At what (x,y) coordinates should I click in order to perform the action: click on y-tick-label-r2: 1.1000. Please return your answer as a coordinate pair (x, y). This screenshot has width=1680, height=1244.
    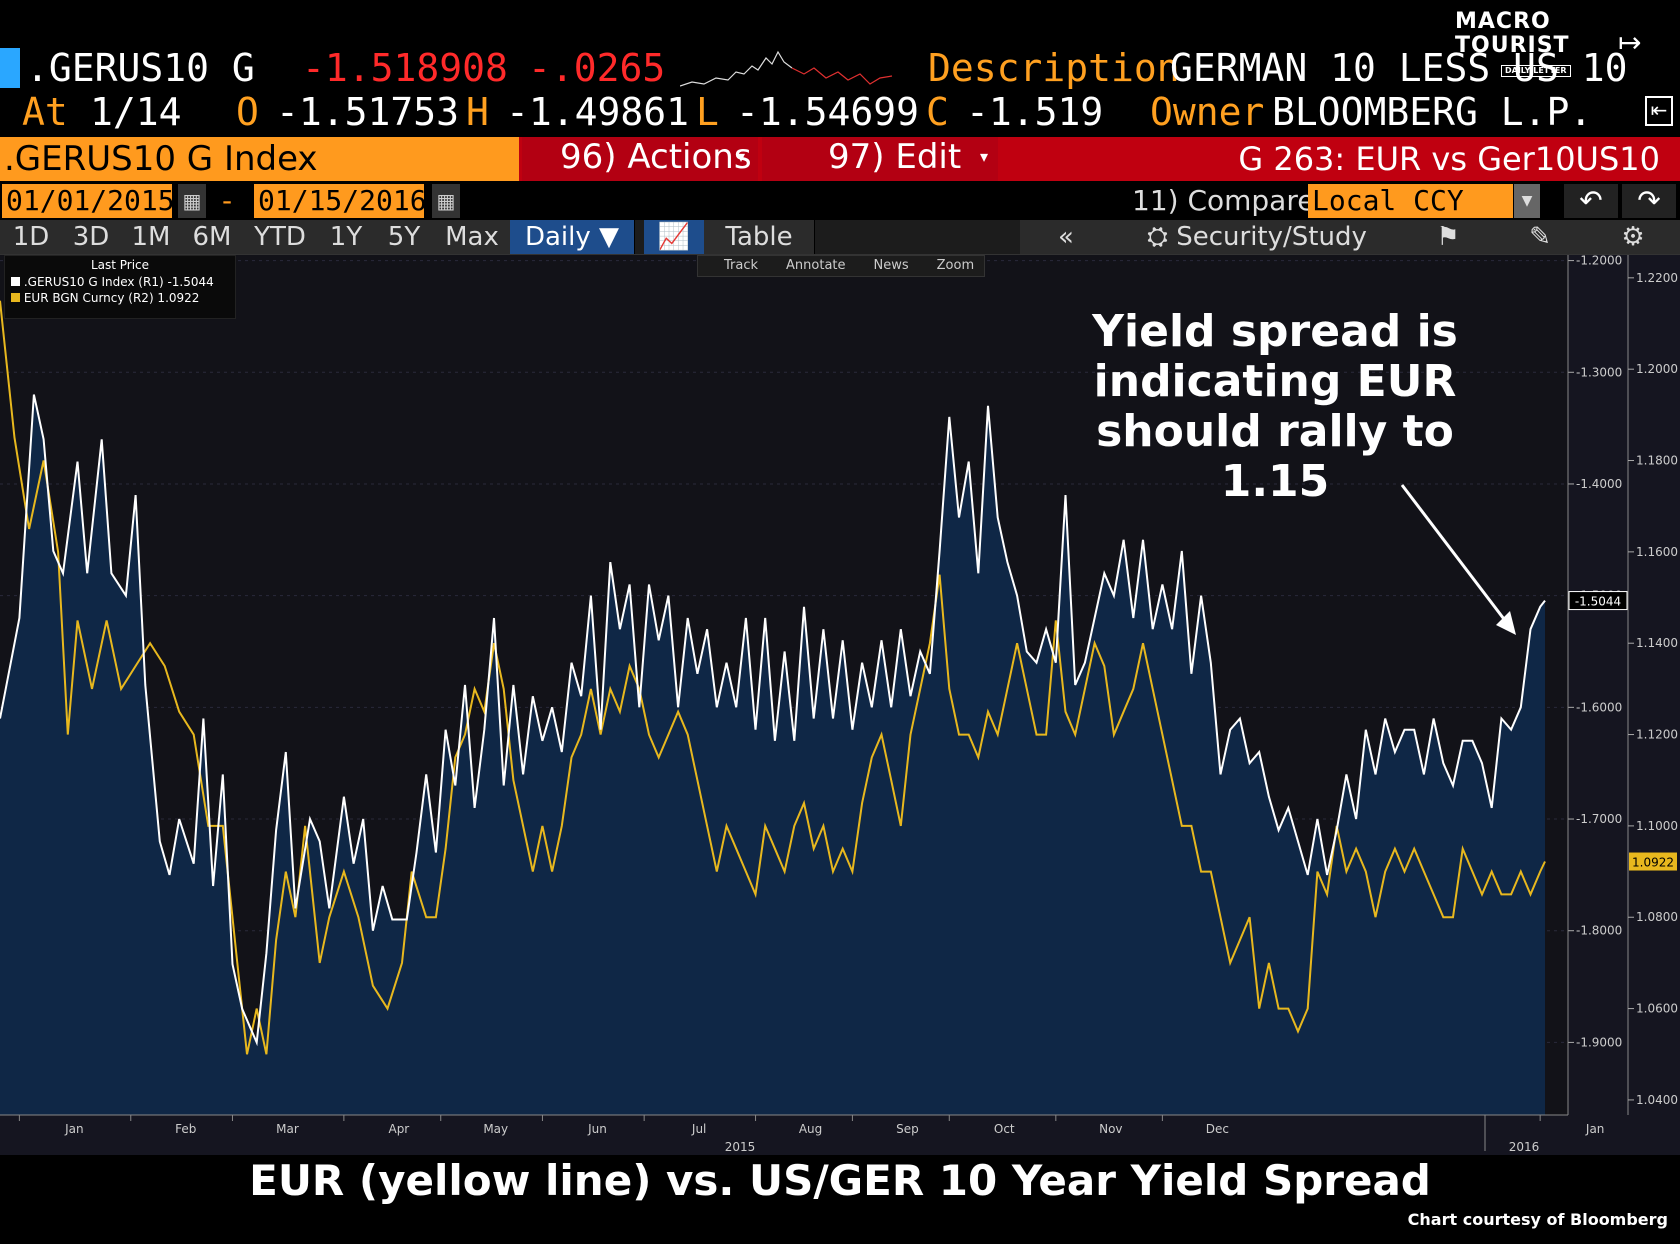
    Looking at the image, I should click on (1657, 826).